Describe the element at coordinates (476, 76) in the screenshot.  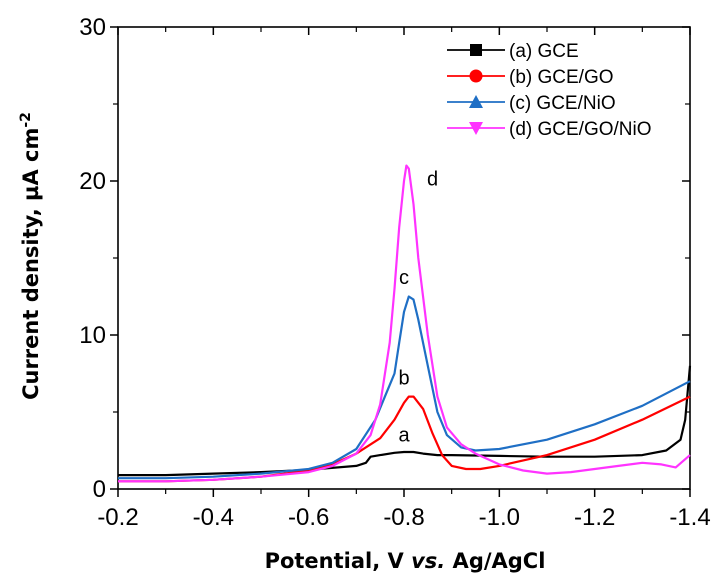
I see `legend-marker-circle` at that location.